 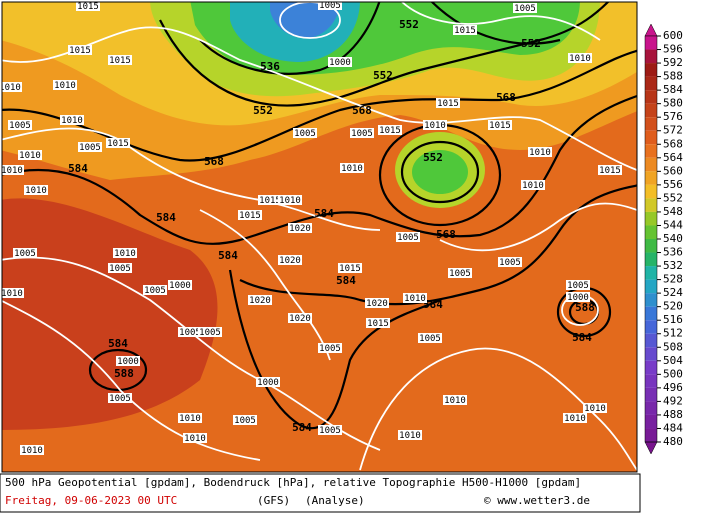 I want to click on footer-model: (GFS), so click(x=273, y=500).